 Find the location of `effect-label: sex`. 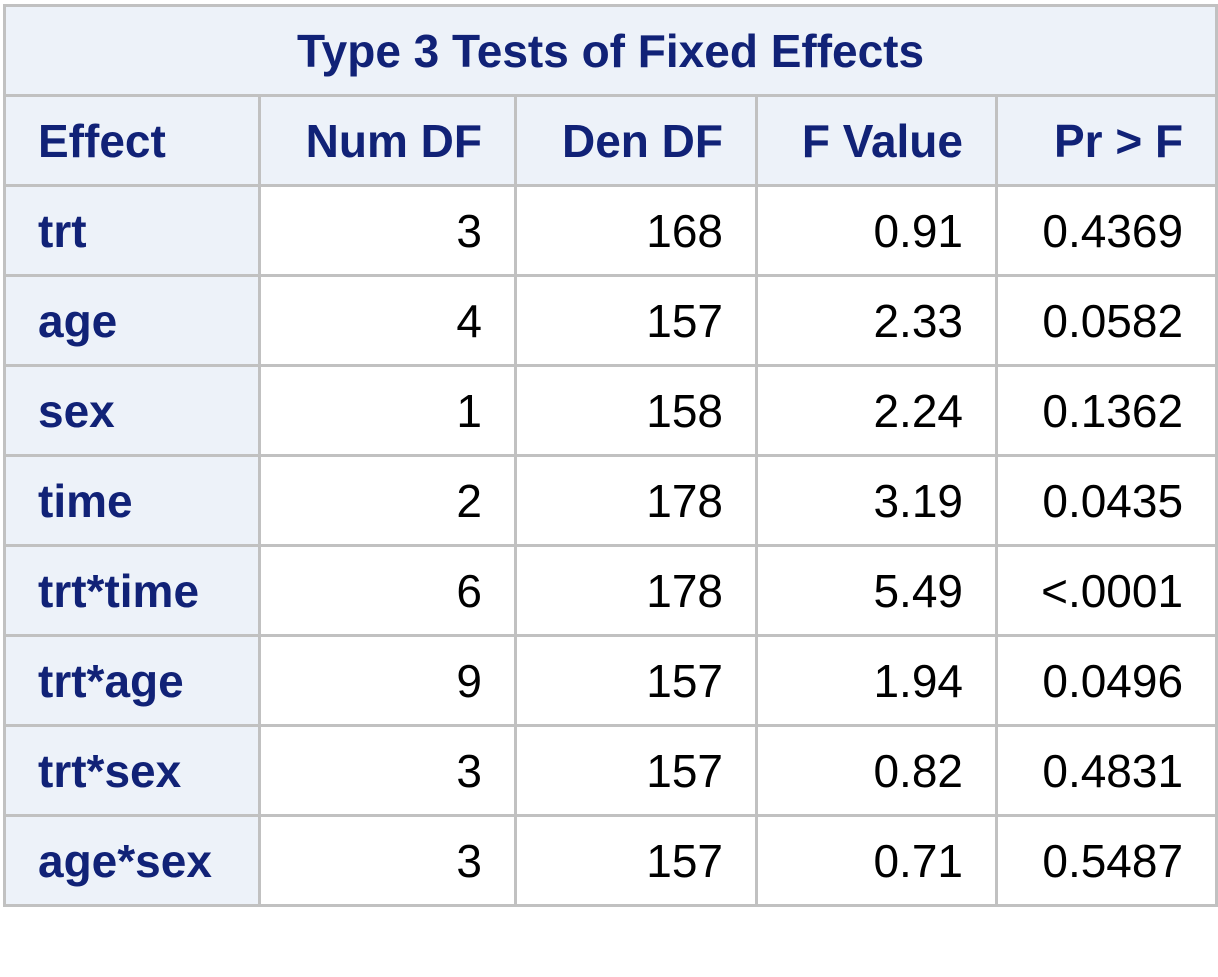

effect-label: sex is located at coordinates (132, 410).